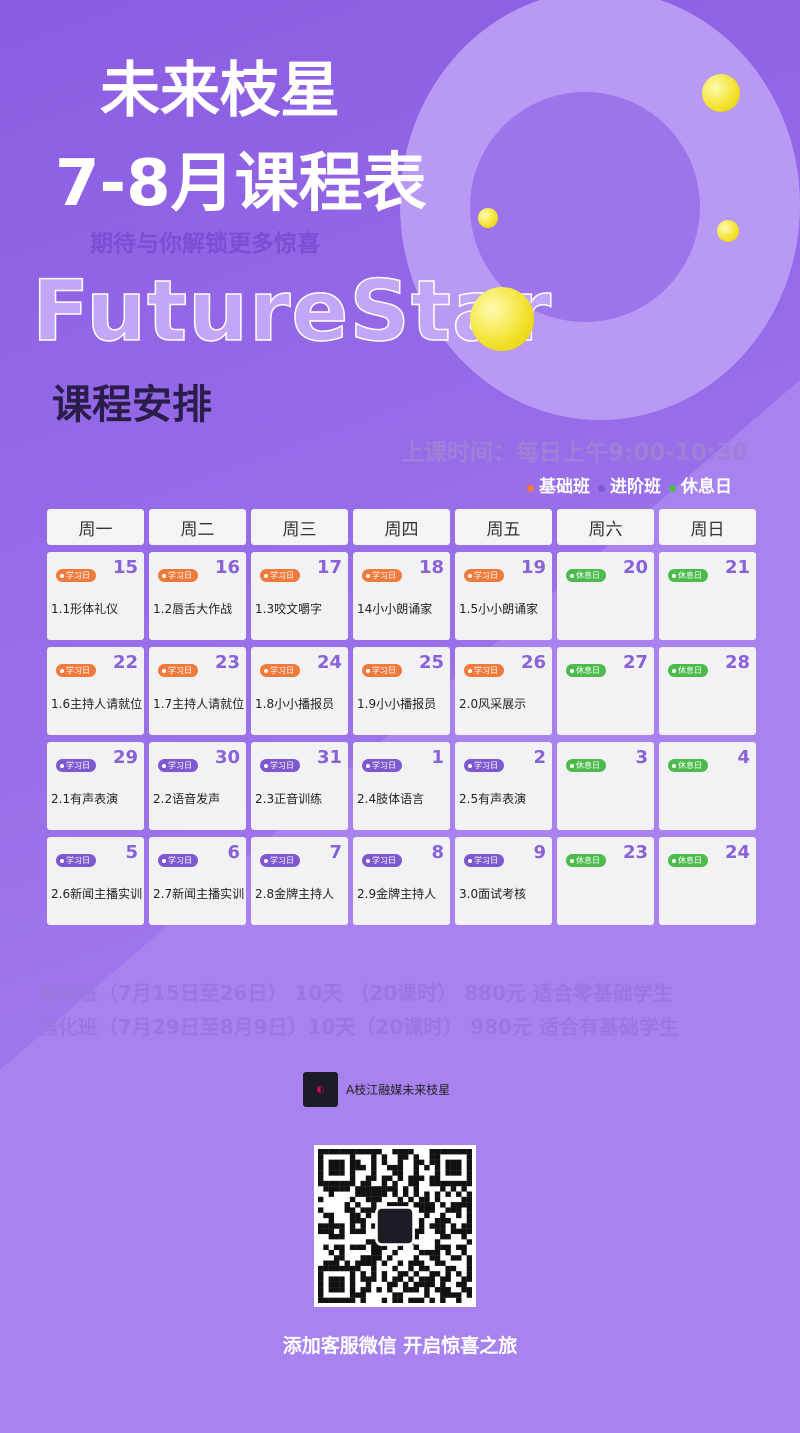  What do you see at coordinates (329, 567) in the screenshot?
I see `day-number: 17` at bounding box center [329, 567].